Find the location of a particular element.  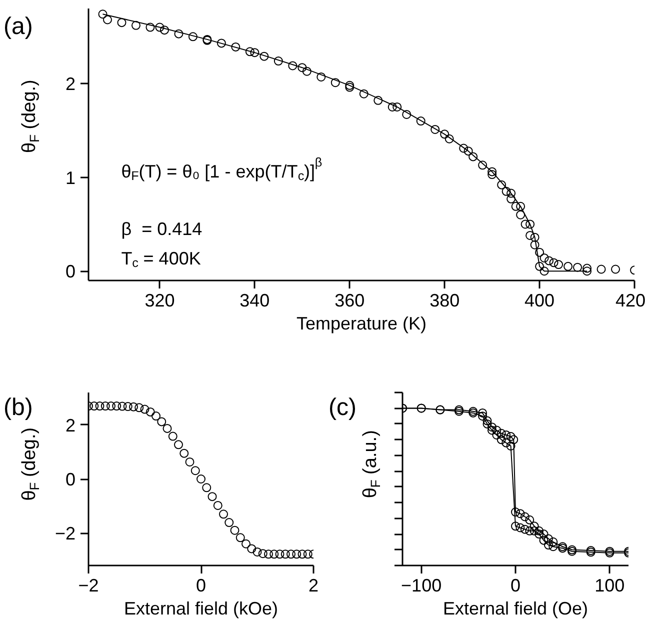

text: (b) is located at coordinates (18, 407).